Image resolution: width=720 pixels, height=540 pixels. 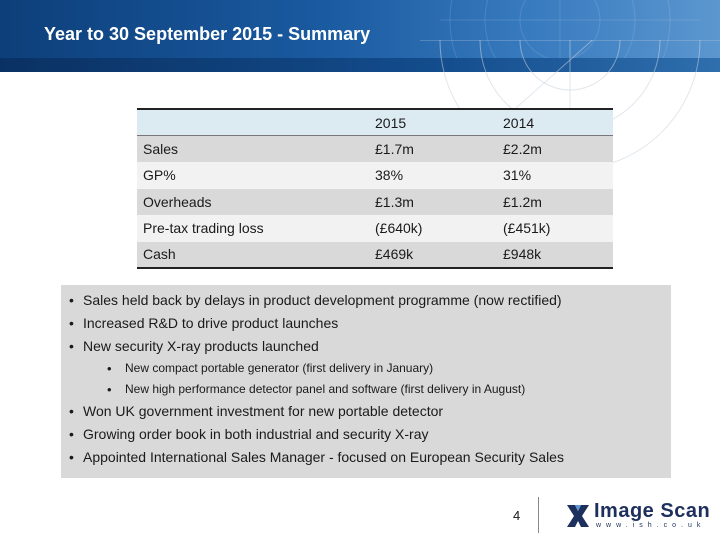 I want to click on value-2015: £1.7m, so click(x=394, y=149).